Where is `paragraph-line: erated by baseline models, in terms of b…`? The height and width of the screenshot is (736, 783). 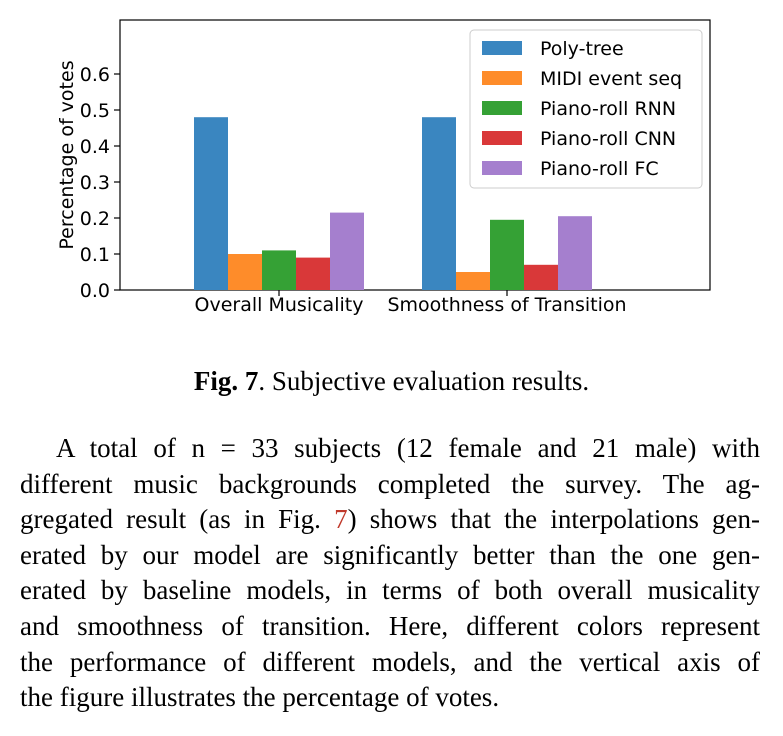
paragraph-line: erated by baseline models, in terms of b… is located at coordinates (390, 590).